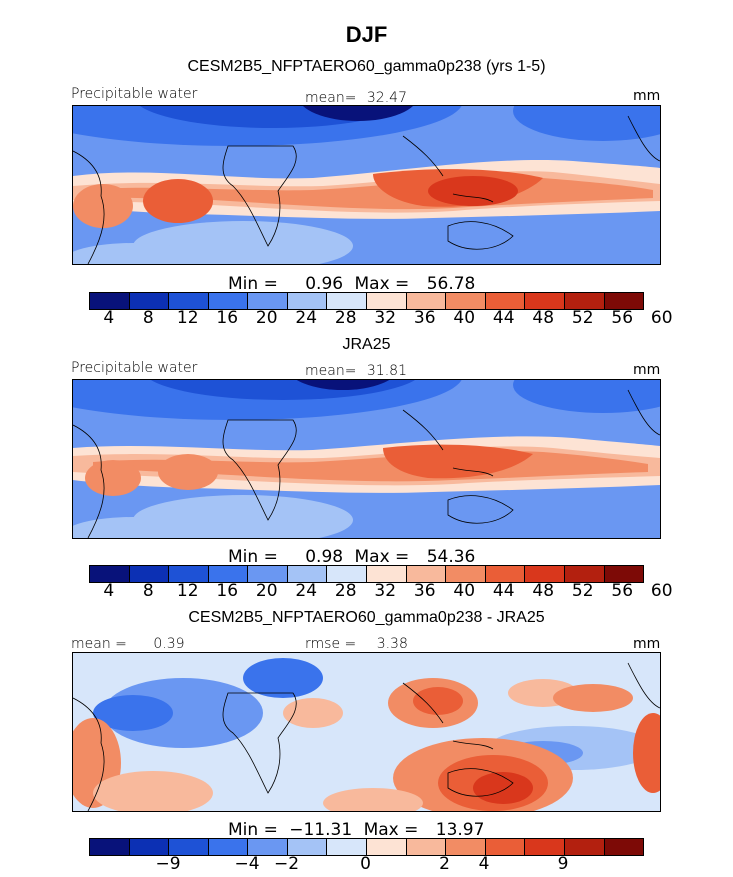 This screenshot has width=733, height=877. What do you see at coordinates (331, 98) in the screenshot?
I see `panel1-mean-label: mean=` at bounding box center [331, 98].